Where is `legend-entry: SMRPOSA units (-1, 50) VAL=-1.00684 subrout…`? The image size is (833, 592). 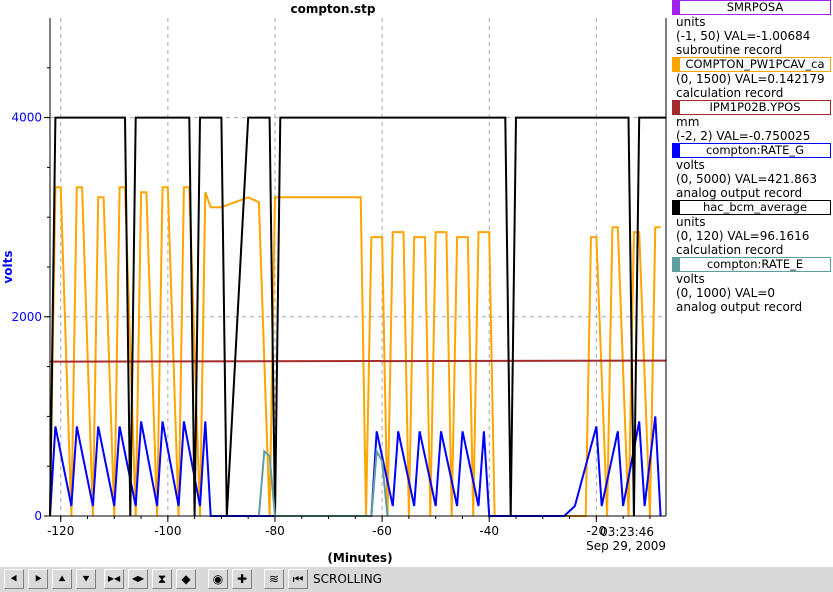 legend-entry: SMRPOSA units (-1, 50) VAL=-1.00684 subrout… is located at coordinates (752, 28).